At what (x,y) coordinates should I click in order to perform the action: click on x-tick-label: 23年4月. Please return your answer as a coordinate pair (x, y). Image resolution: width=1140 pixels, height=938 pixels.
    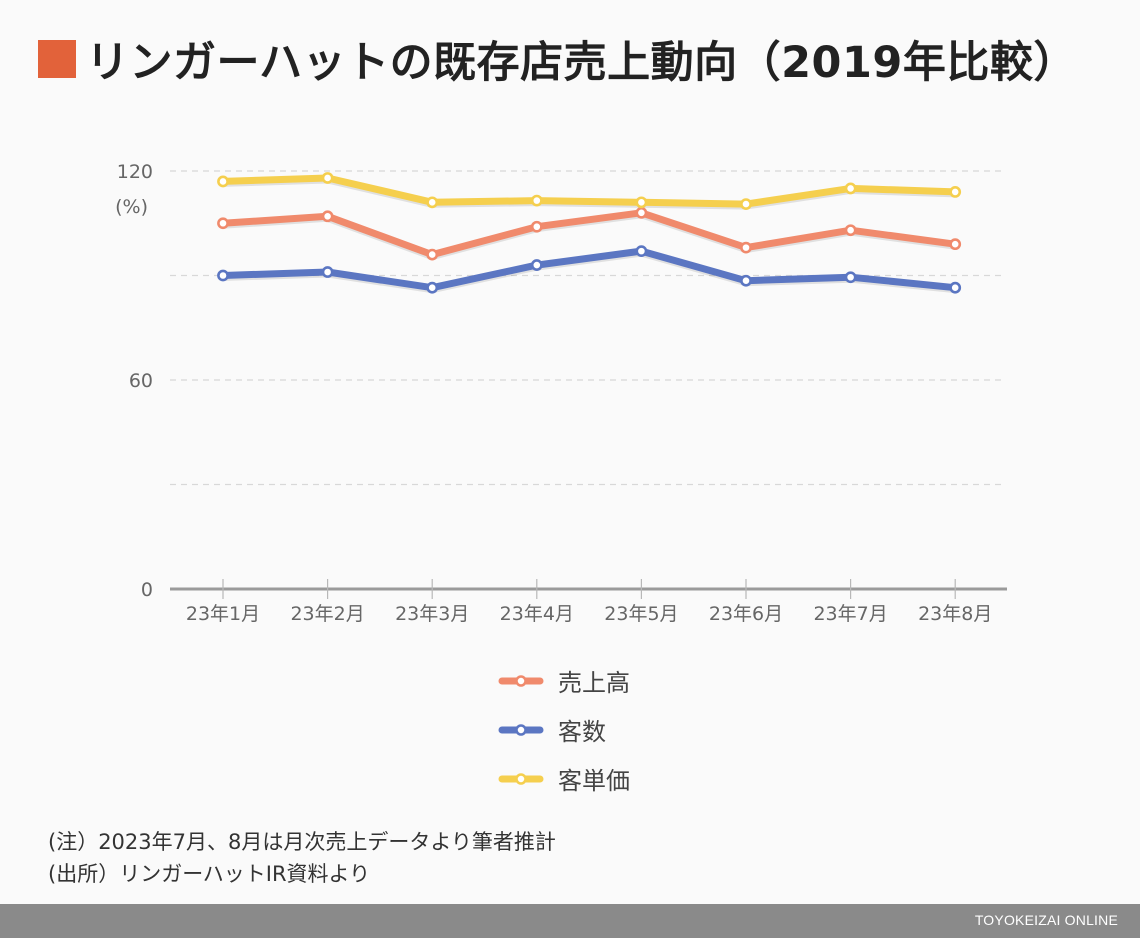
    Looking at the image, I should click on (537, 614).